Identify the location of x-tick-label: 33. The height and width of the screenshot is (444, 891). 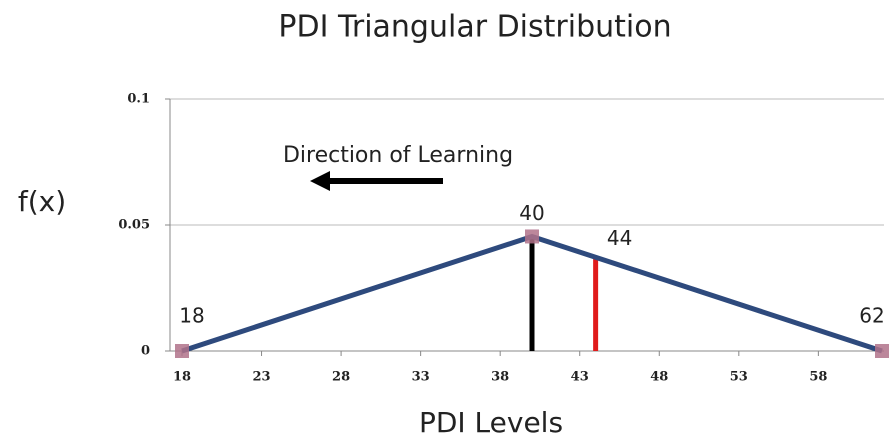
(421, 377).